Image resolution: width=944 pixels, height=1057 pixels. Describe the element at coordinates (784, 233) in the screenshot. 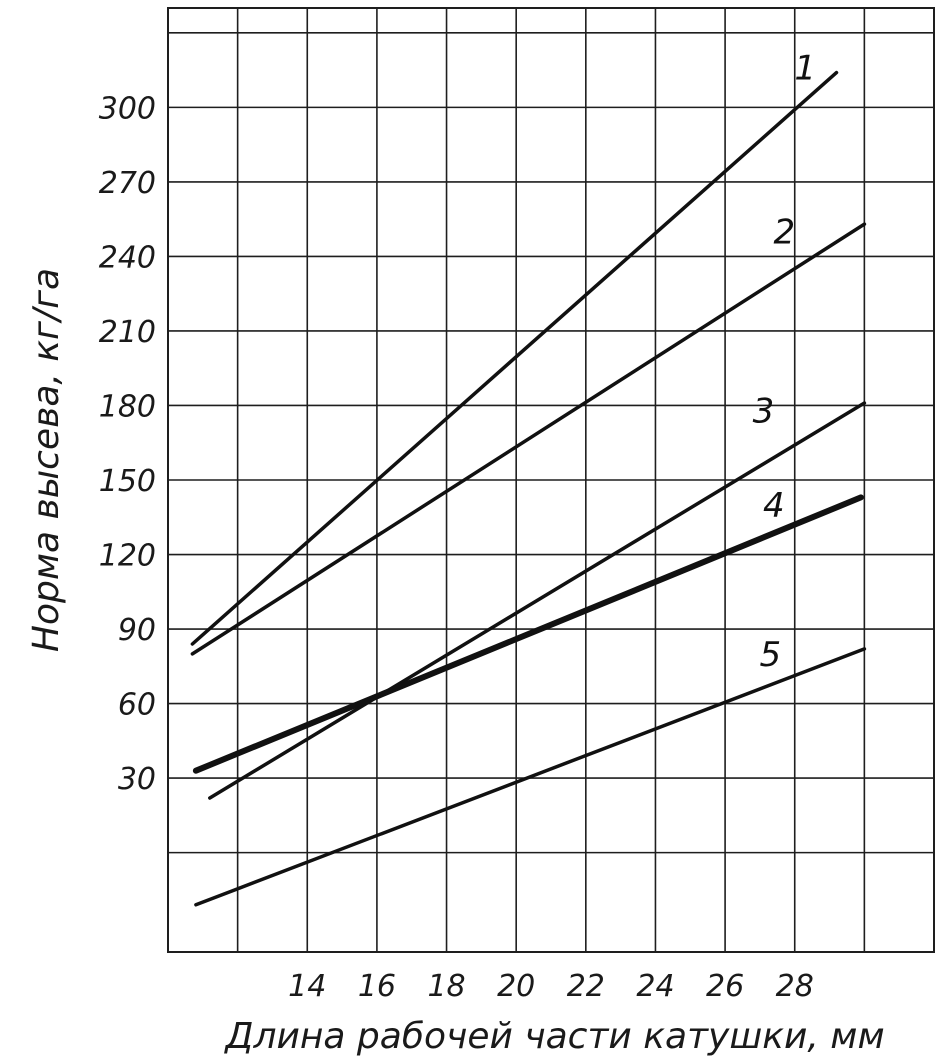

I see `series-label-2: 2` at that location.